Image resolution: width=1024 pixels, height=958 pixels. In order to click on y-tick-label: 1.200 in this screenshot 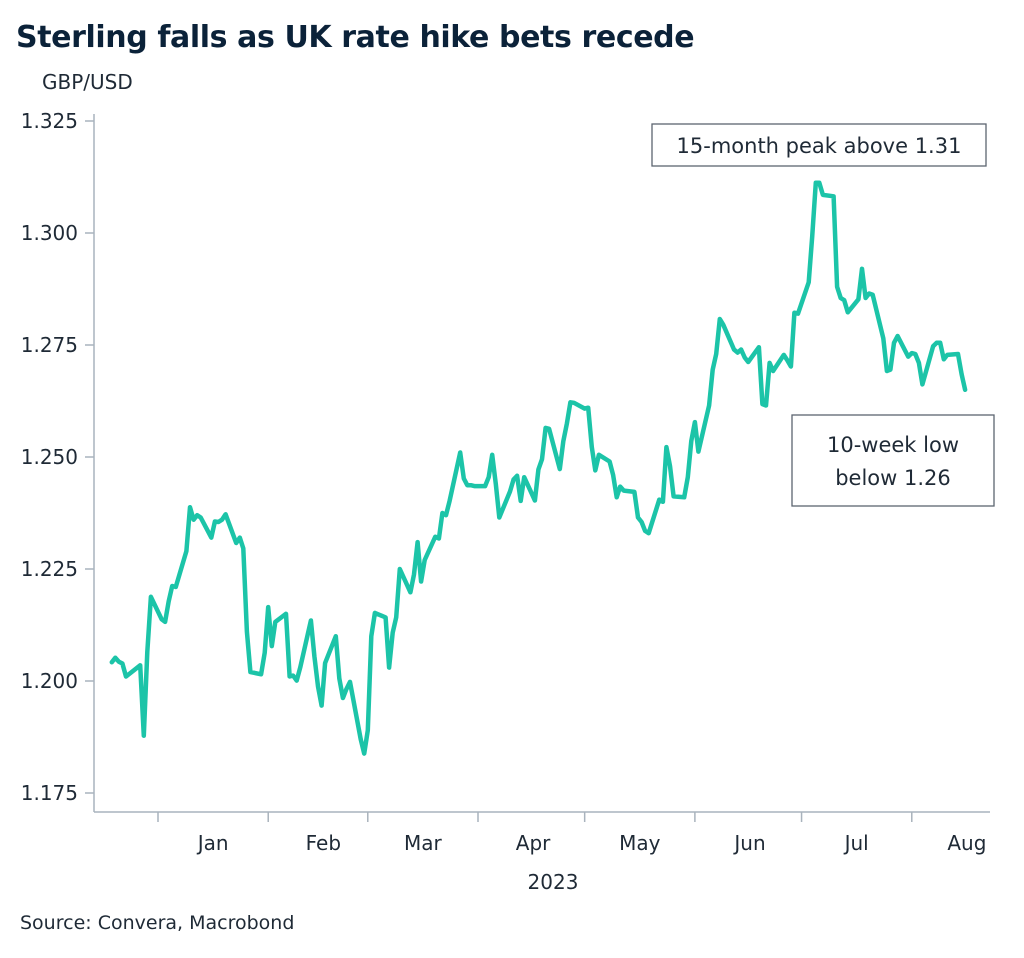, I will do `click(49, 681)`.